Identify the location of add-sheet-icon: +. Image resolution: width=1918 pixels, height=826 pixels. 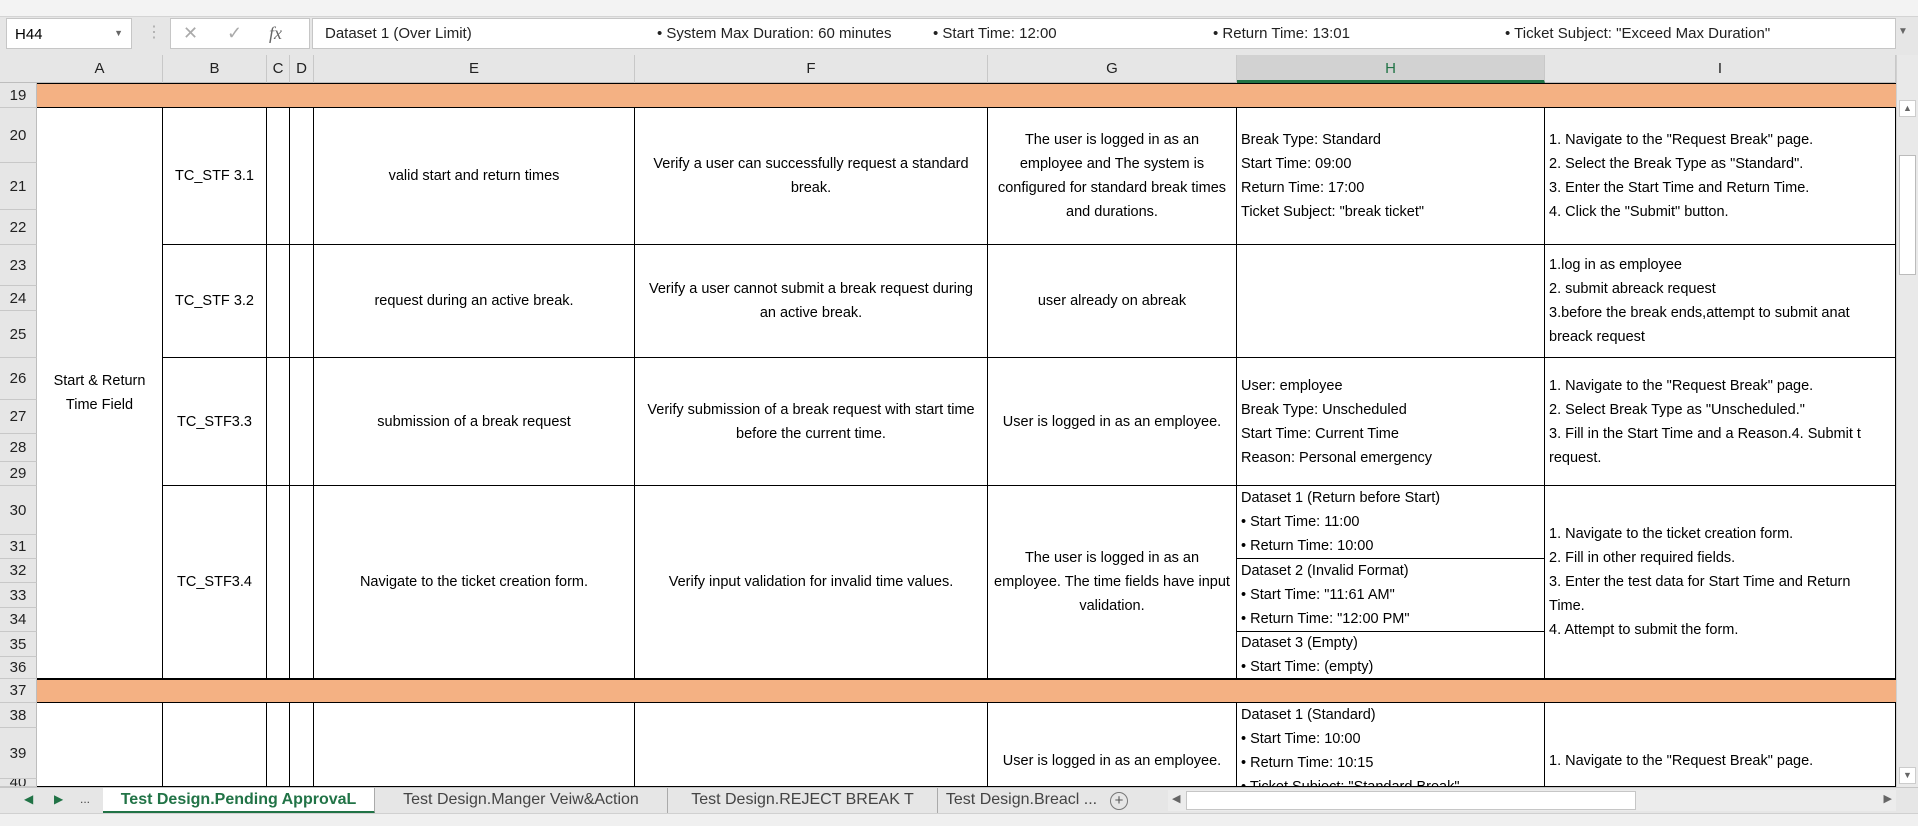
(1119, 801).